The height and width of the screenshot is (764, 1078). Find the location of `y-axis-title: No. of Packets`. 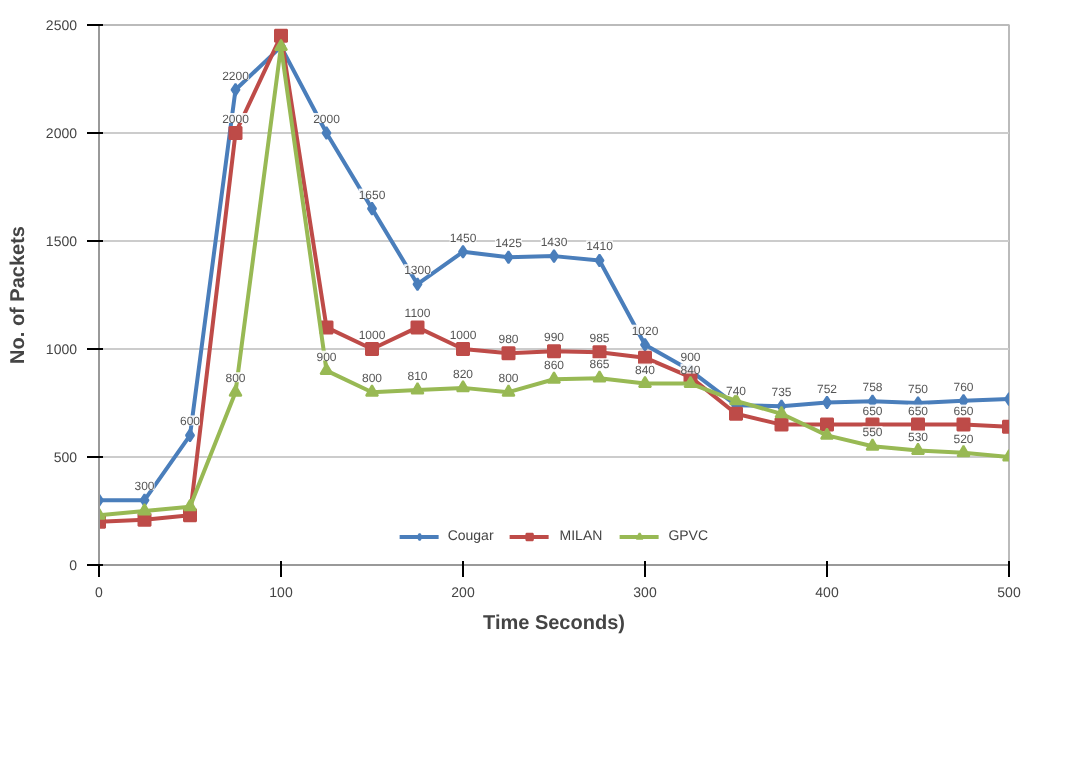

y-axis-title: No. of Packets is located at coordinates (18, 294).